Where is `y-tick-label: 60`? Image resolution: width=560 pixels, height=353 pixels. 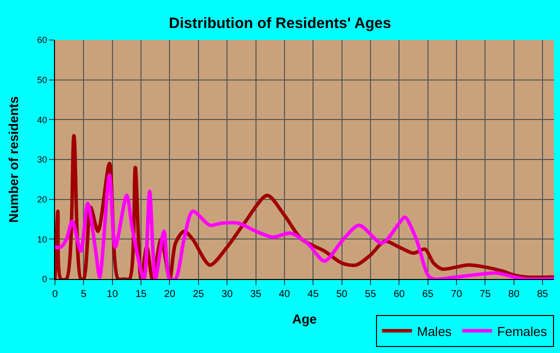
y-tick-label: 60 is located at coordinates (42, 40).